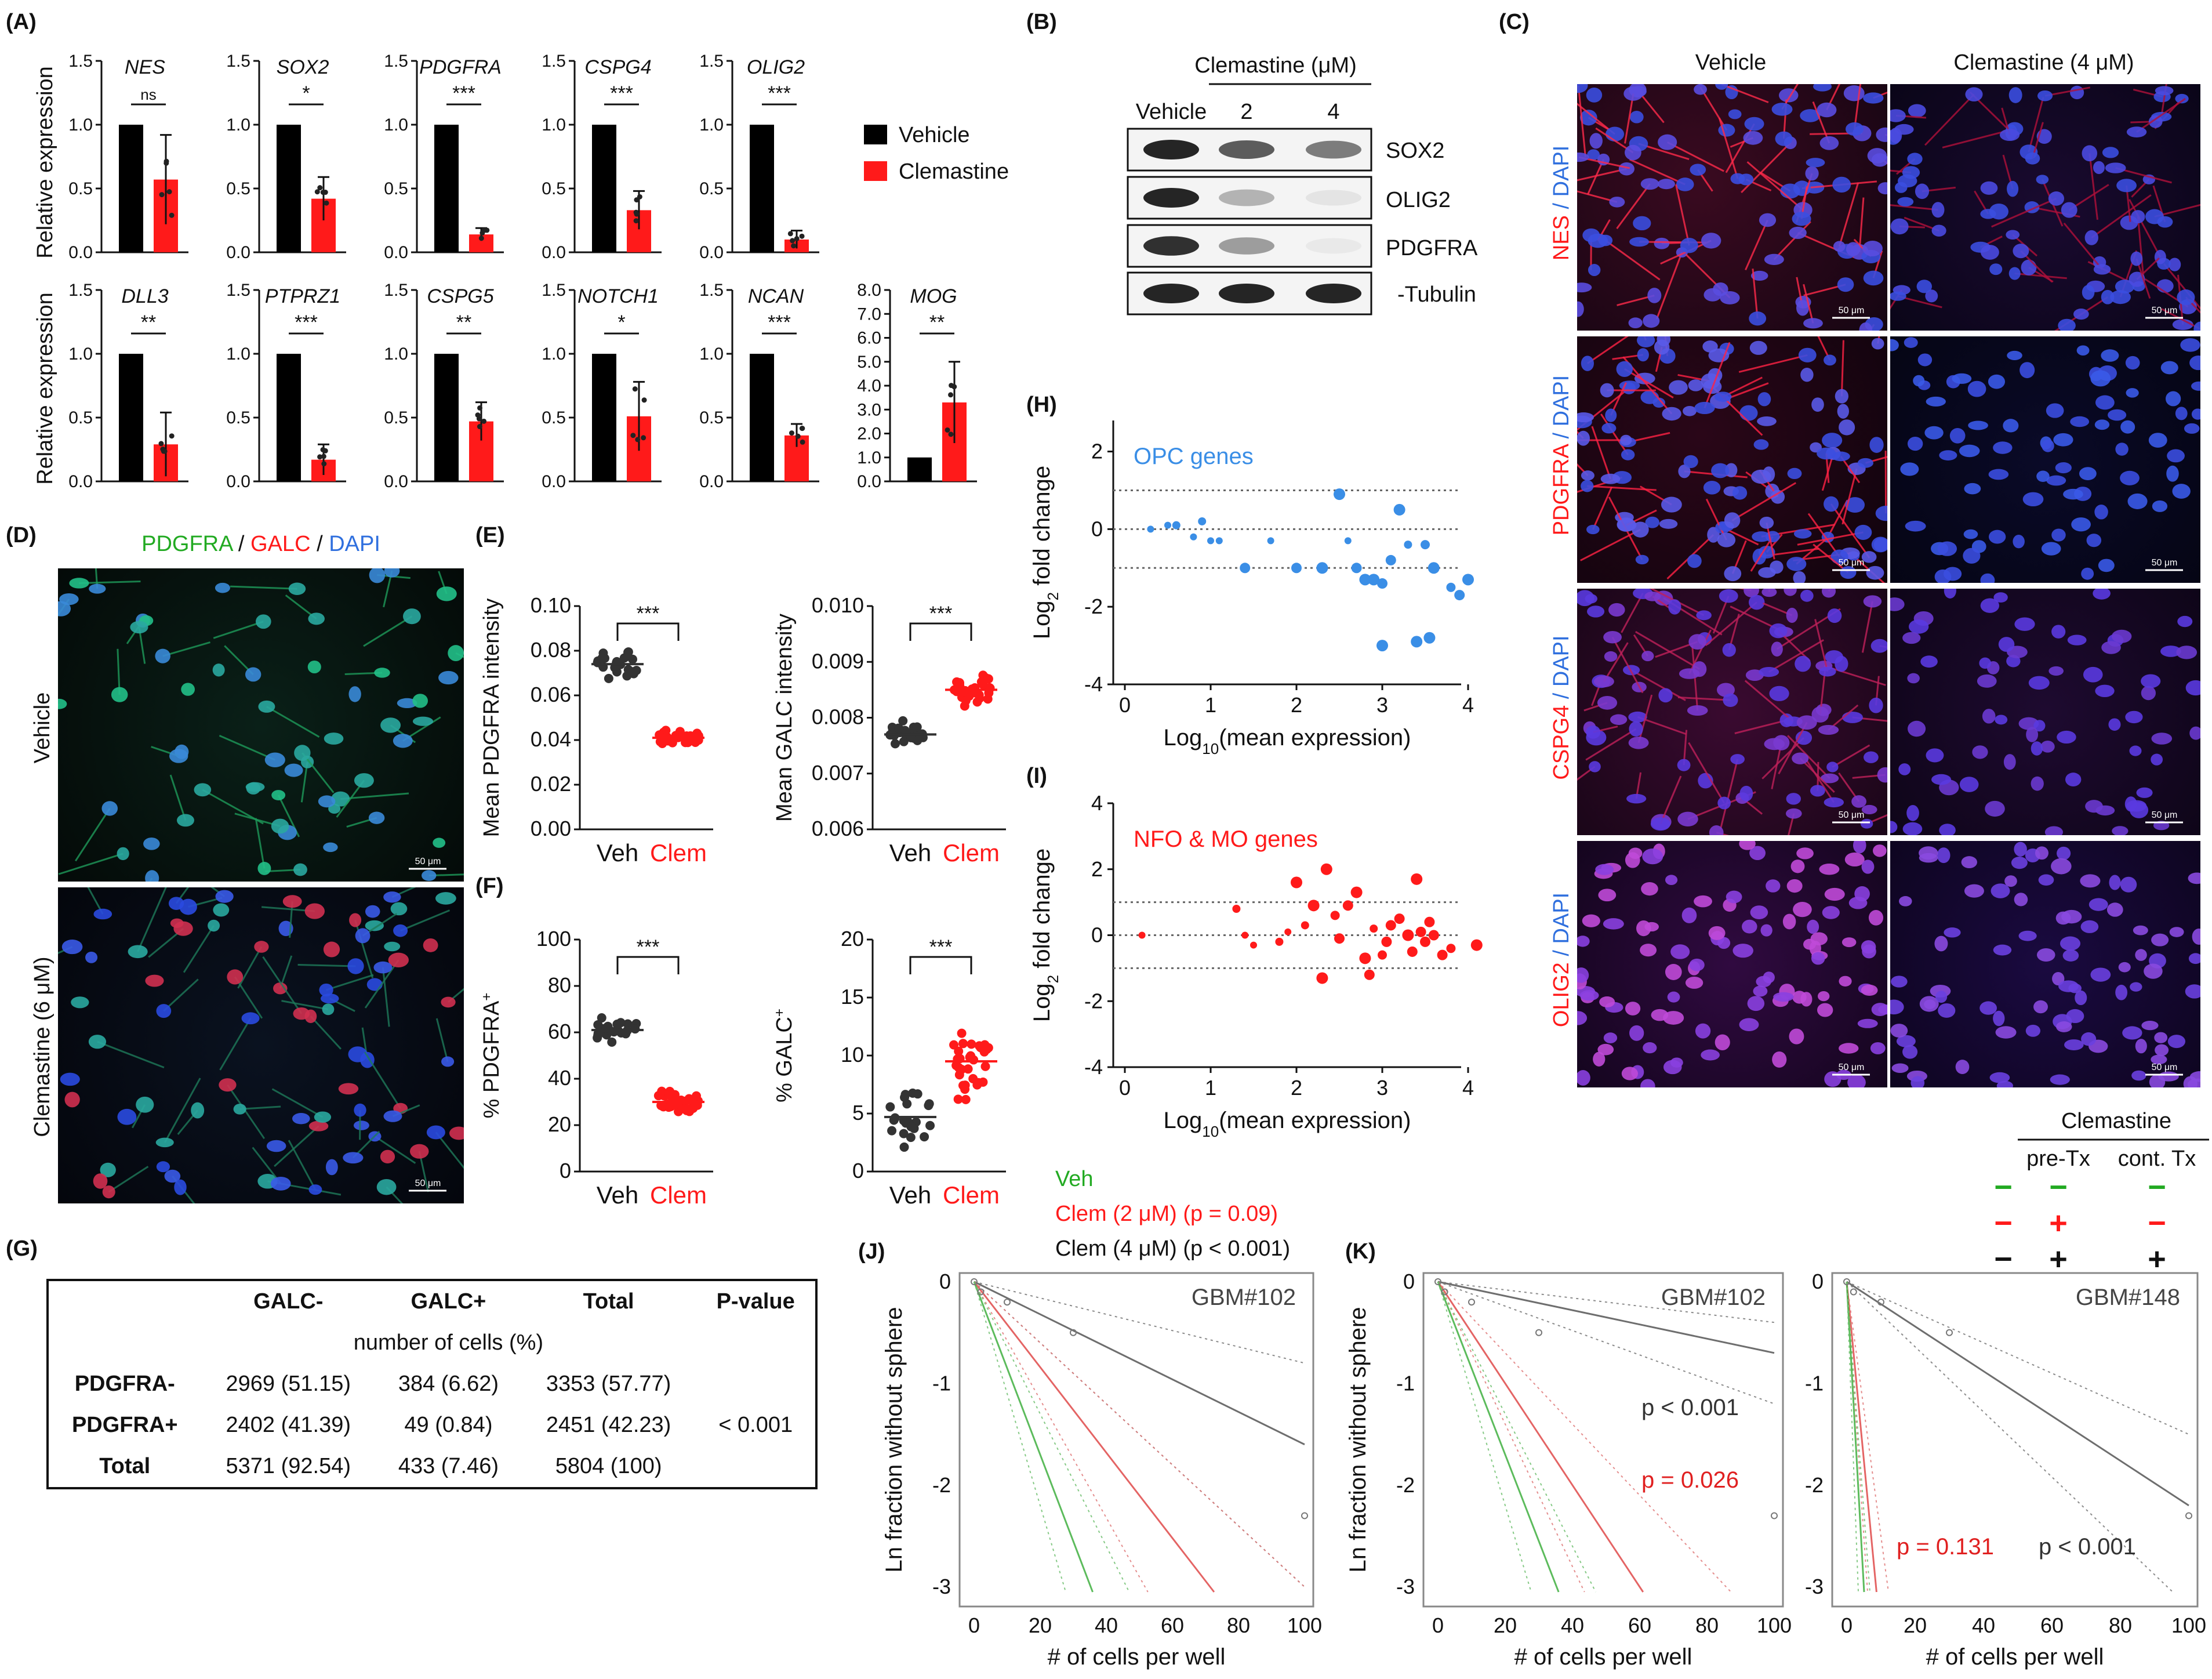 This screenshot has height=1679, width=2212. What do you see at coordinates (487, 997) in the screenshot?
I see `ylabel-sup: +` at bounding box center [487, 997].